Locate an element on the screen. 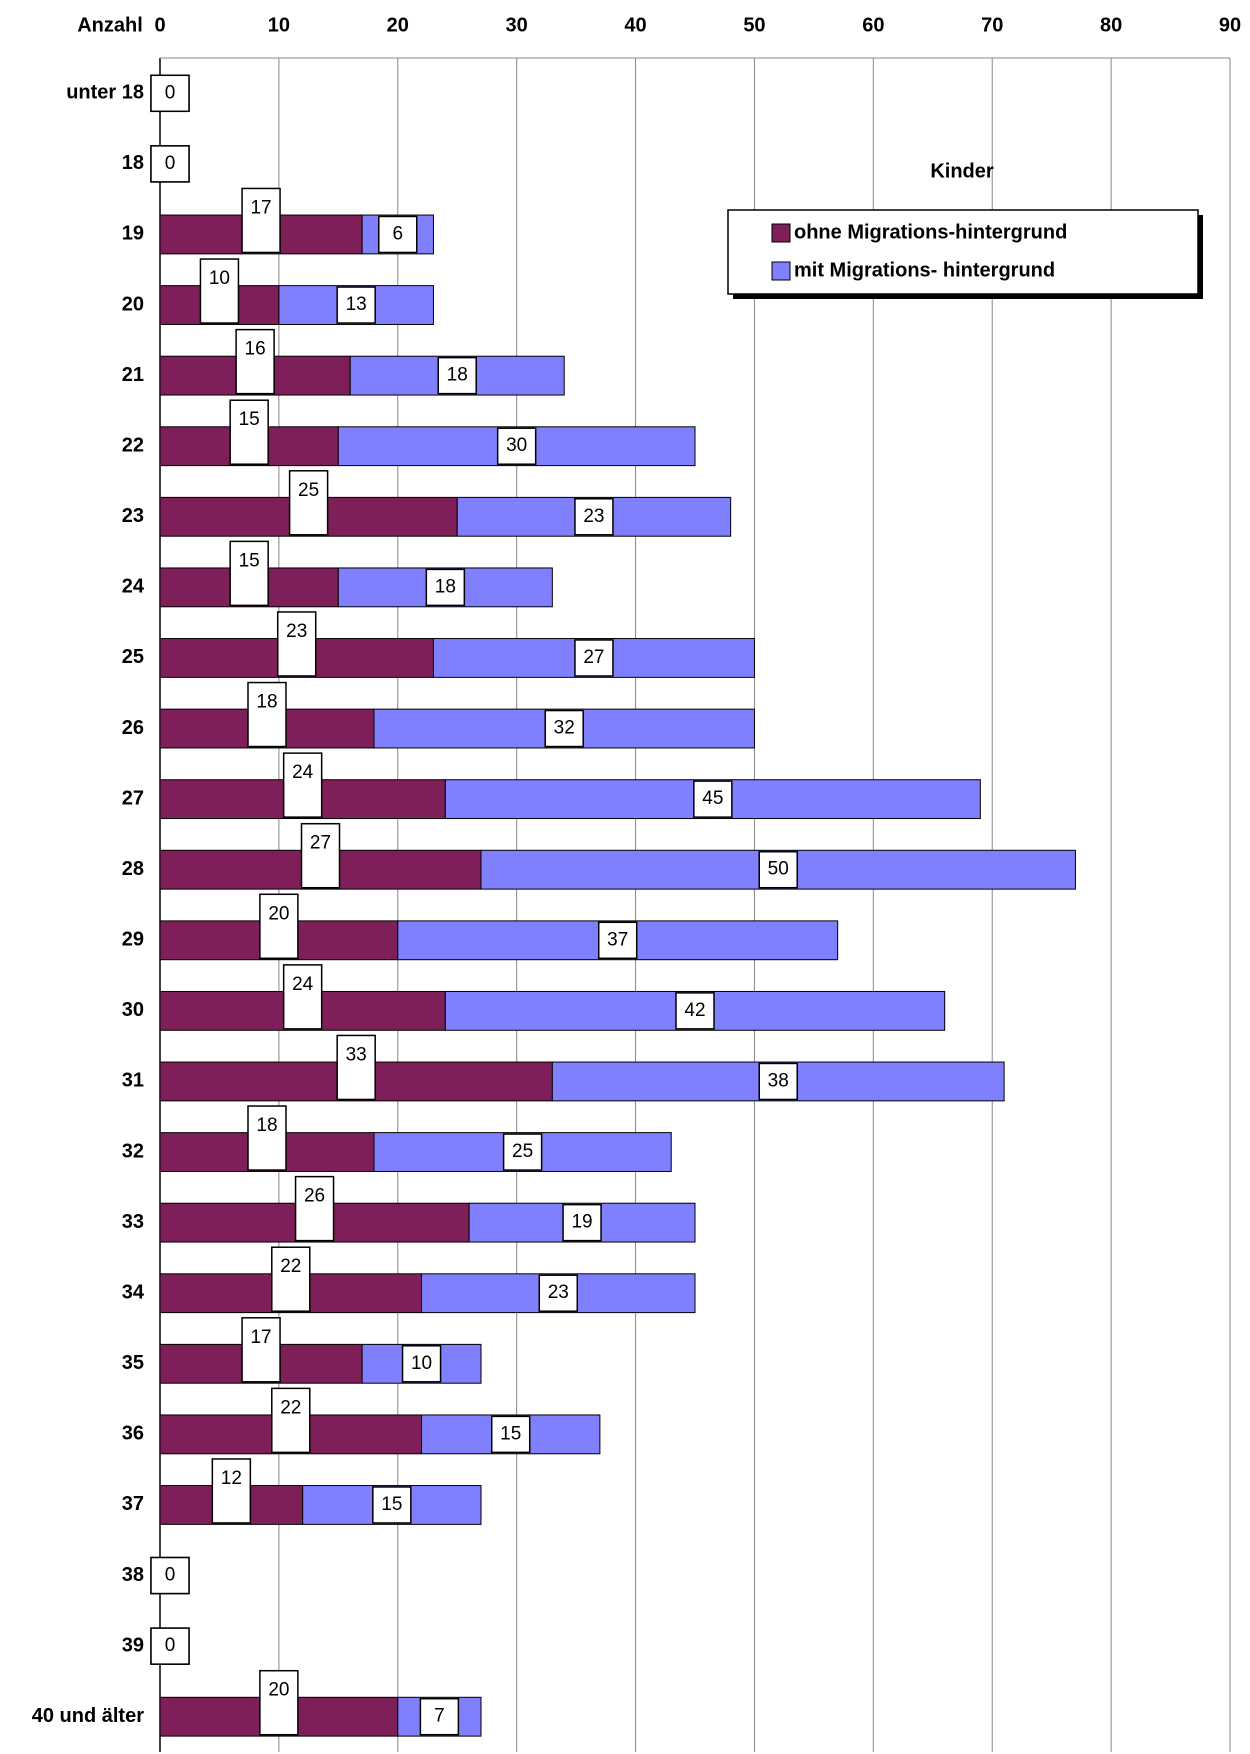 The width and height of the screenshot is (1250, 1754). data-label: 19 is located at coordinates (581, 1222).